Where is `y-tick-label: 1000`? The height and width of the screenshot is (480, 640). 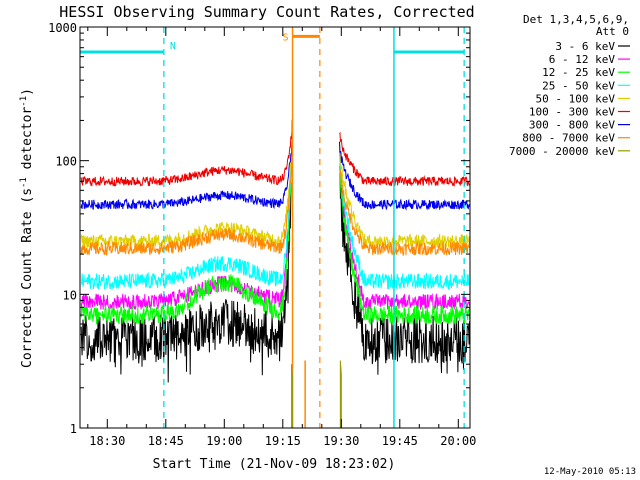 y-tick-label: 1000 is located at coordinates (62, 28).